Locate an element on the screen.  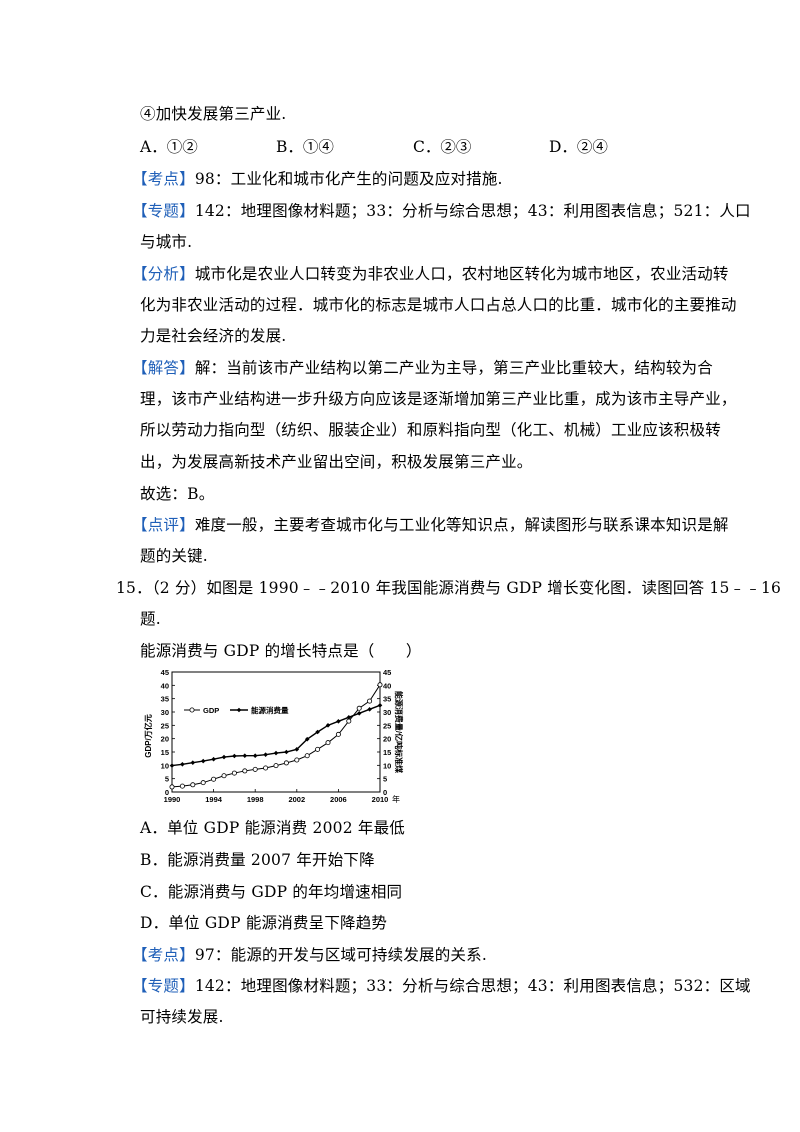
x-tick-label: 1990 is located at coordinates (172, 799).